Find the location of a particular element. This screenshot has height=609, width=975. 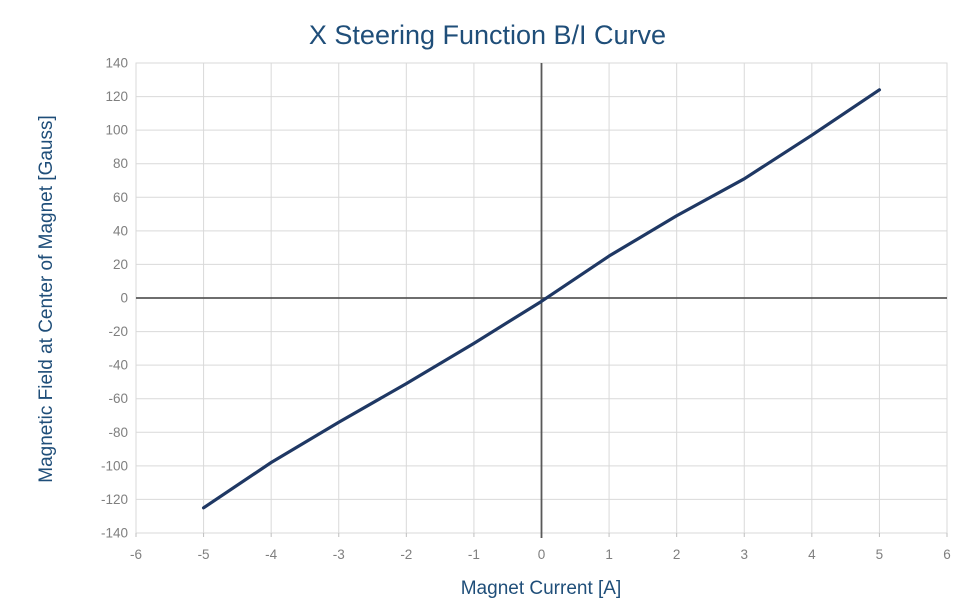

x-tick-label: 5 is located at coordinates (880, 554).